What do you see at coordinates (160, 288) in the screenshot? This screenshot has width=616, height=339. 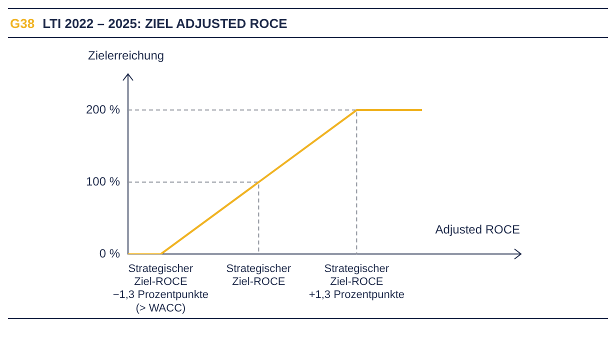 I see `x-tick-label: Strategischer Ziel-ROCE −1,3 Prozentpunkte (> WACC)` at bounding box center [160, 288].